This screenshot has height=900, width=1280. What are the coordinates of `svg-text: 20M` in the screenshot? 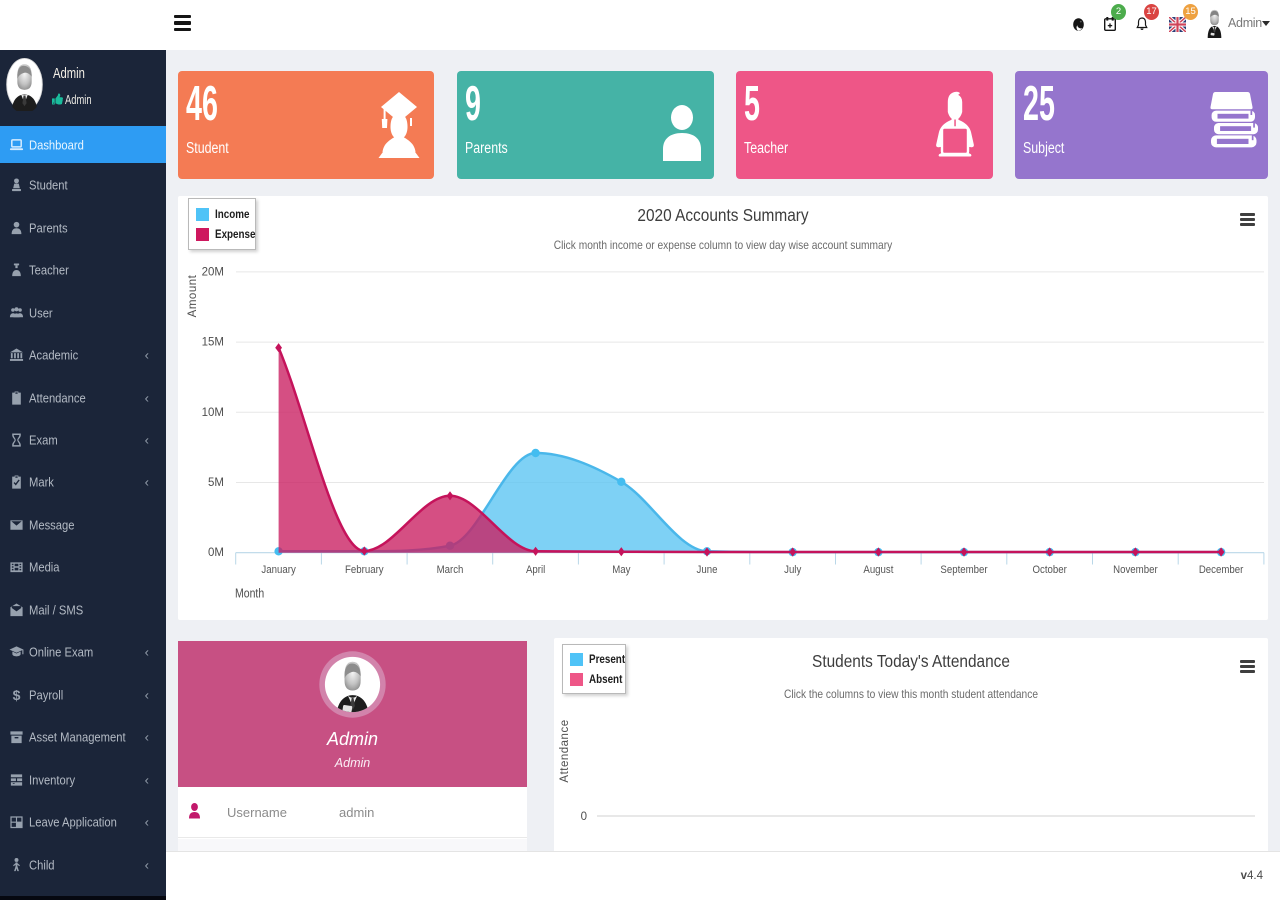 It's located at (213, 272).